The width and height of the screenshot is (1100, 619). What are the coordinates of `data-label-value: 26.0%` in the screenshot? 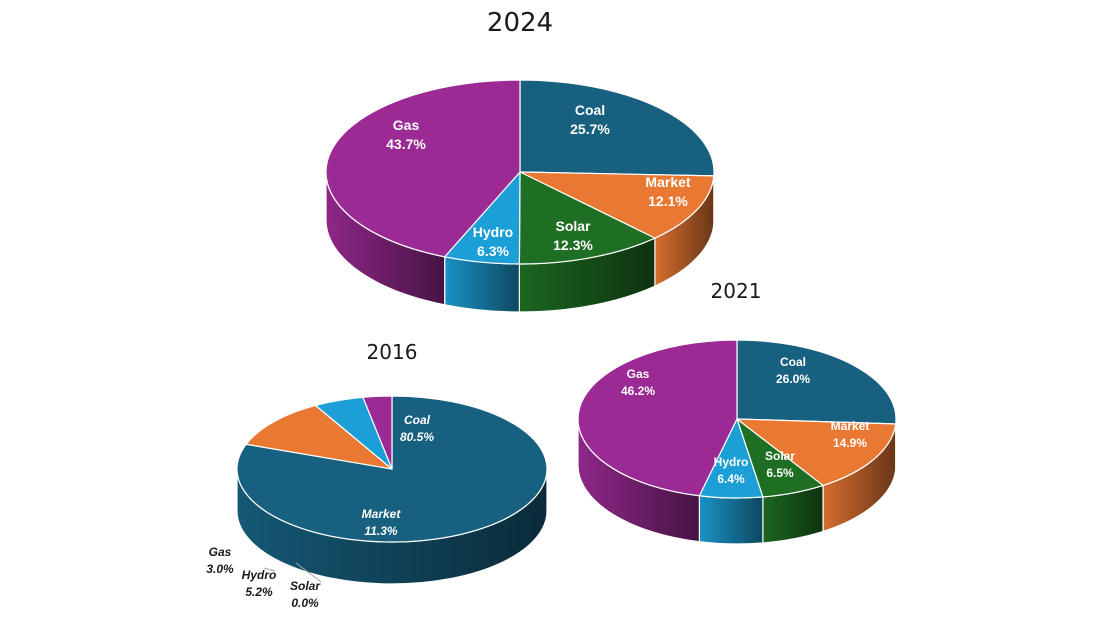 It's located at (793, 379).